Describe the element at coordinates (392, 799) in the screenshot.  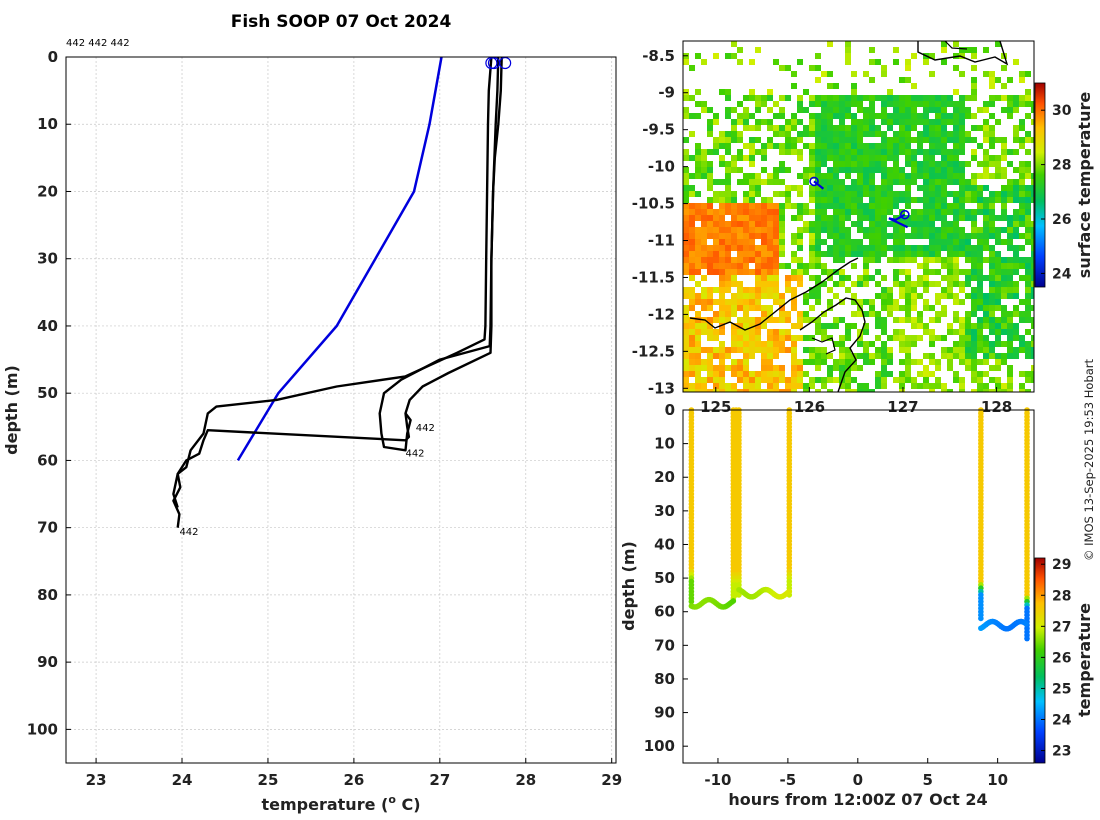
I see `profile-xlabel-sup: o` at that location.